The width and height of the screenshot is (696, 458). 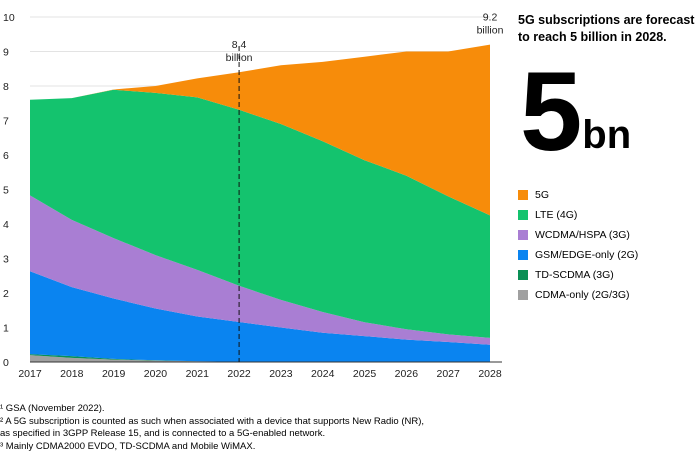 I want to click on legend-item-lte-4g: LTE (4G), so click(x=578, y=215).